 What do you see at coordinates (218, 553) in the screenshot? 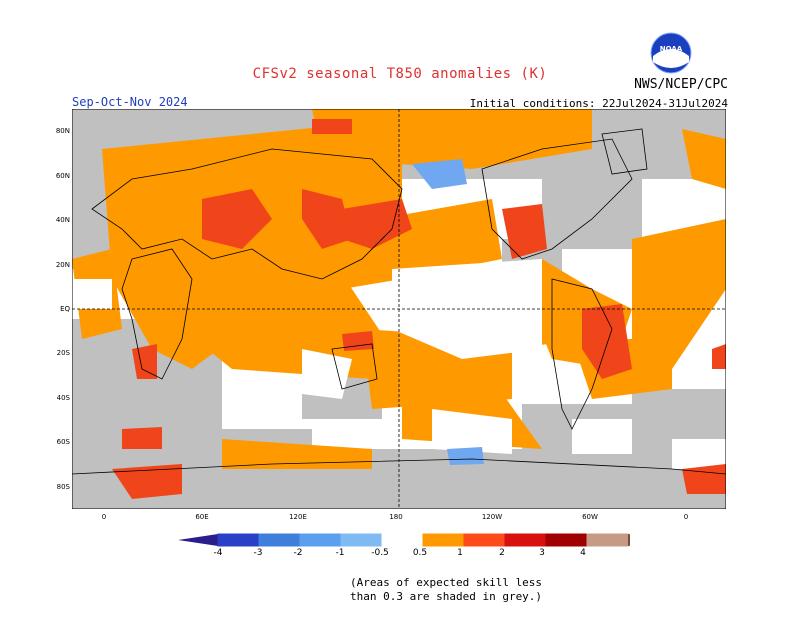
I see `colorbar-tick: -4` at bounding box center [218, 553].